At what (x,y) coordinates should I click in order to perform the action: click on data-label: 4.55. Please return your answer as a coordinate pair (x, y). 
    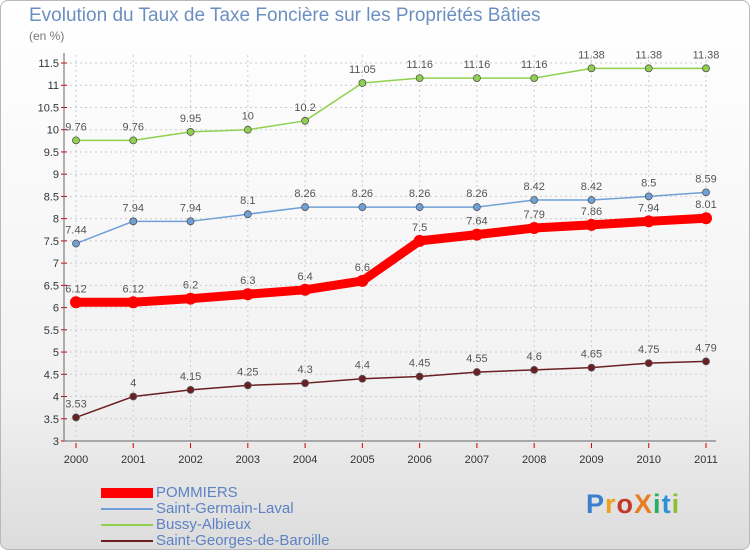
    Looking at the image, I should click on (476, 359).